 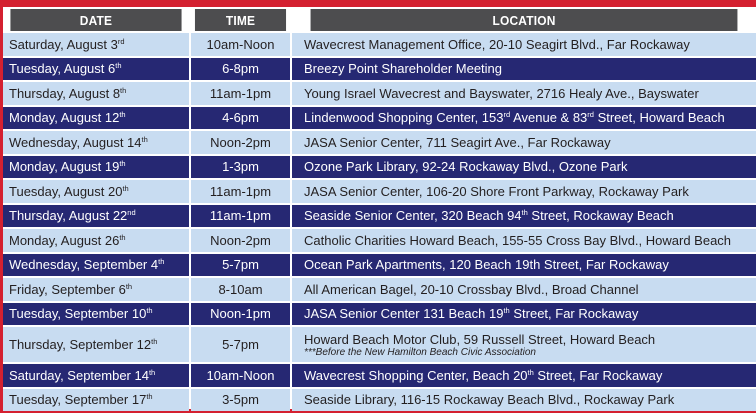 What do you see at coordinates (240, 399) in the screenshot?
I see `time-cell: 3-5pm` at bounding box center [240, 399].